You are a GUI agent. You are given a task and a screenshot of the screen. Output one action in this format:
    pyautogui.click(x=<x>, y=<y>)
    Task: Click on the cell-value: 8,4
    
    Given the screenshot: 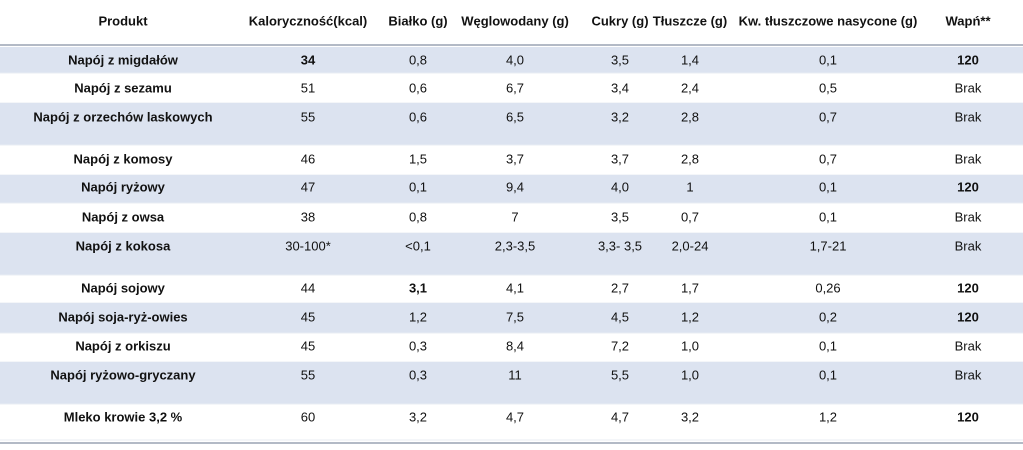 What is the action you would take?
    pyautogui.click(x=515, y=345)
    